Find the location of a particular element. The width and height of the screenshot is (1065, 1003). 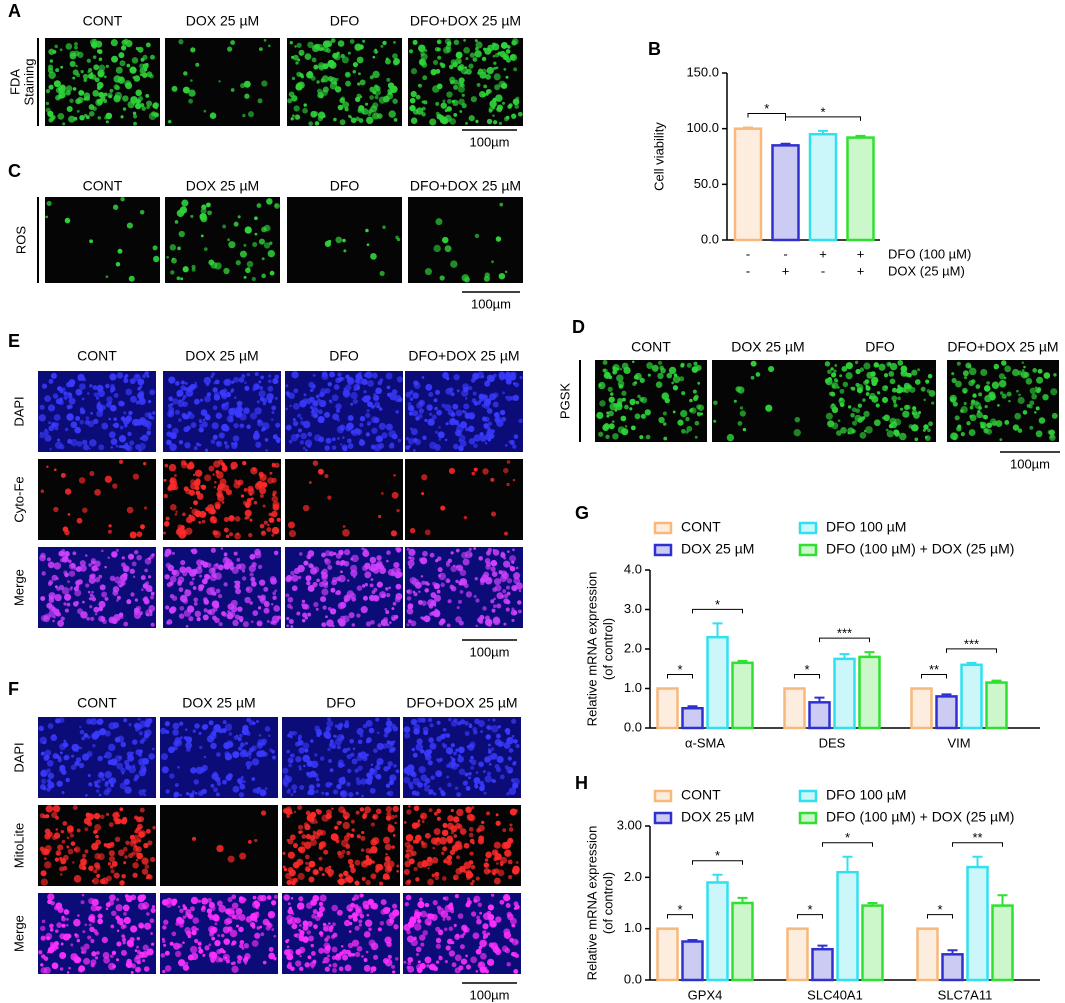

error-bar is located at coordinates (748, 127).